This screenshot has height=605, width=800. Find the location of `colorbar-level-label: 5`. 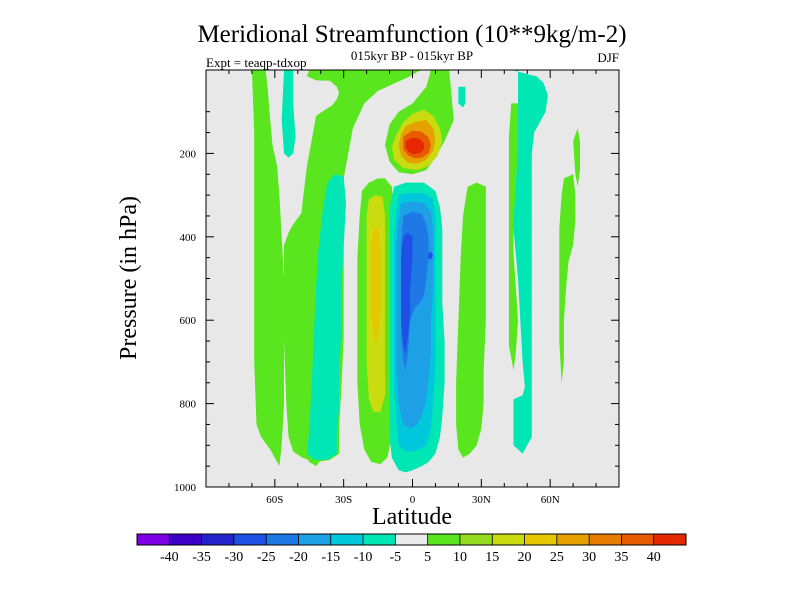

colorbar-level-label: 5 is located at coordinates (427, 557).